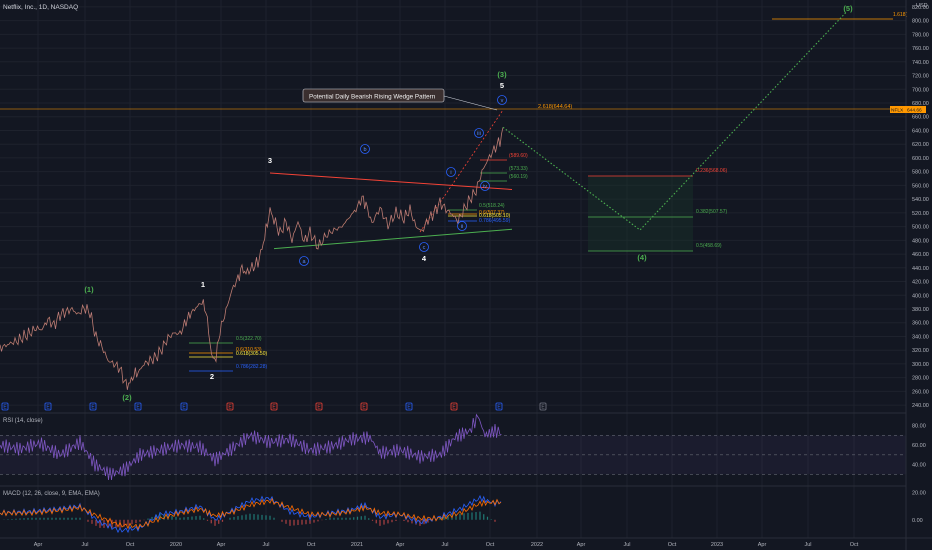 The width and height of the screenshot is (932, 550). Describe the element at coordinates (270, 160) in the screenshot. I see `wave-label-7: 3` at that location.